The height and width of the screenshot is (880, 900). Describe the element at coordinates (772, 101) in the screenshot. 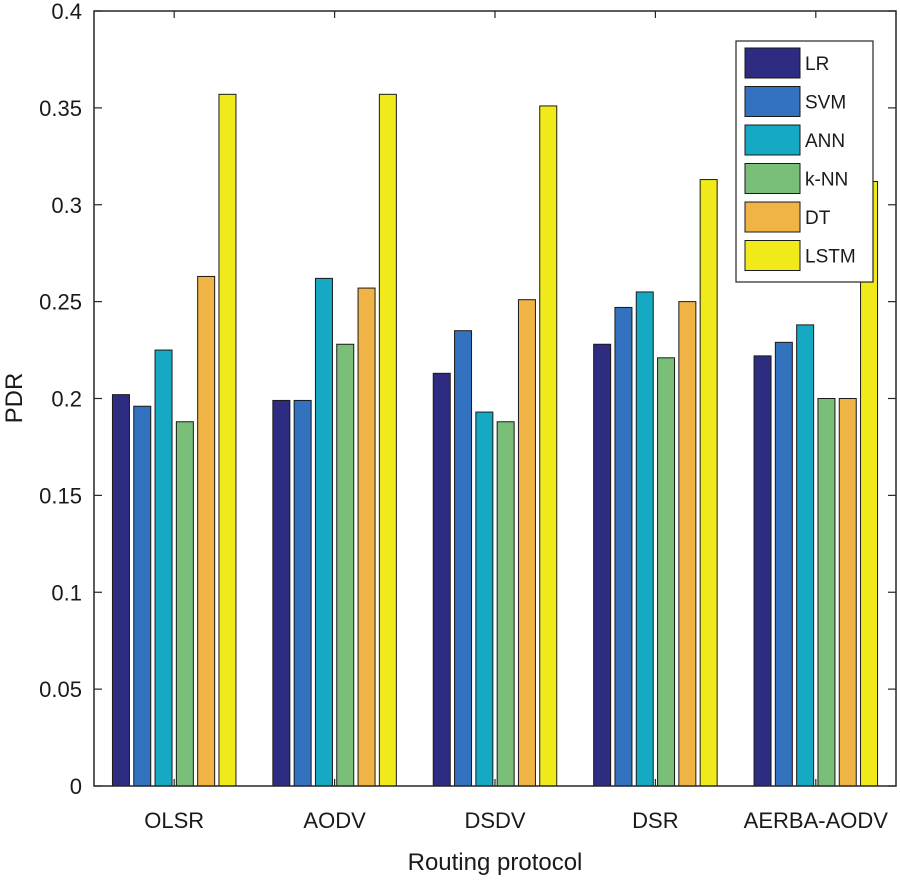

I see `legend-swatch-svm` at that location.